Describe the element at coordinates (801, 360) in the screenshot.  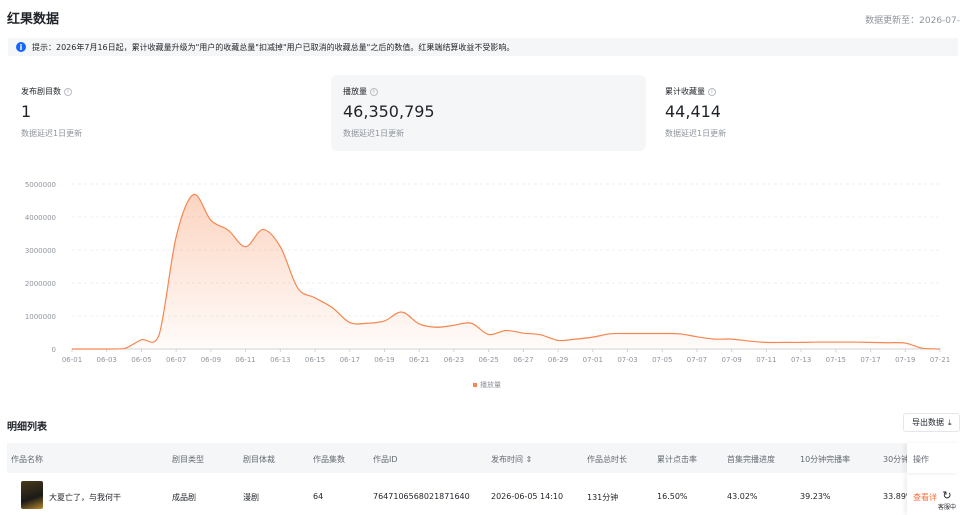
I see `x-tick-label: 07-13` at that location.